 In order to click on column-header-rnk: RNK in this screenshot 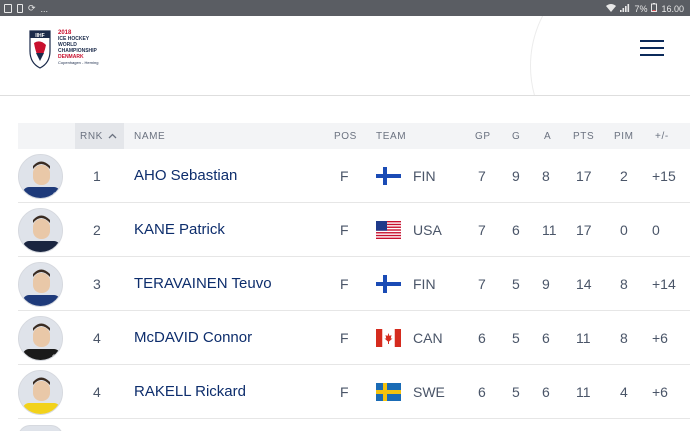, I will do `click(98, 136)`.